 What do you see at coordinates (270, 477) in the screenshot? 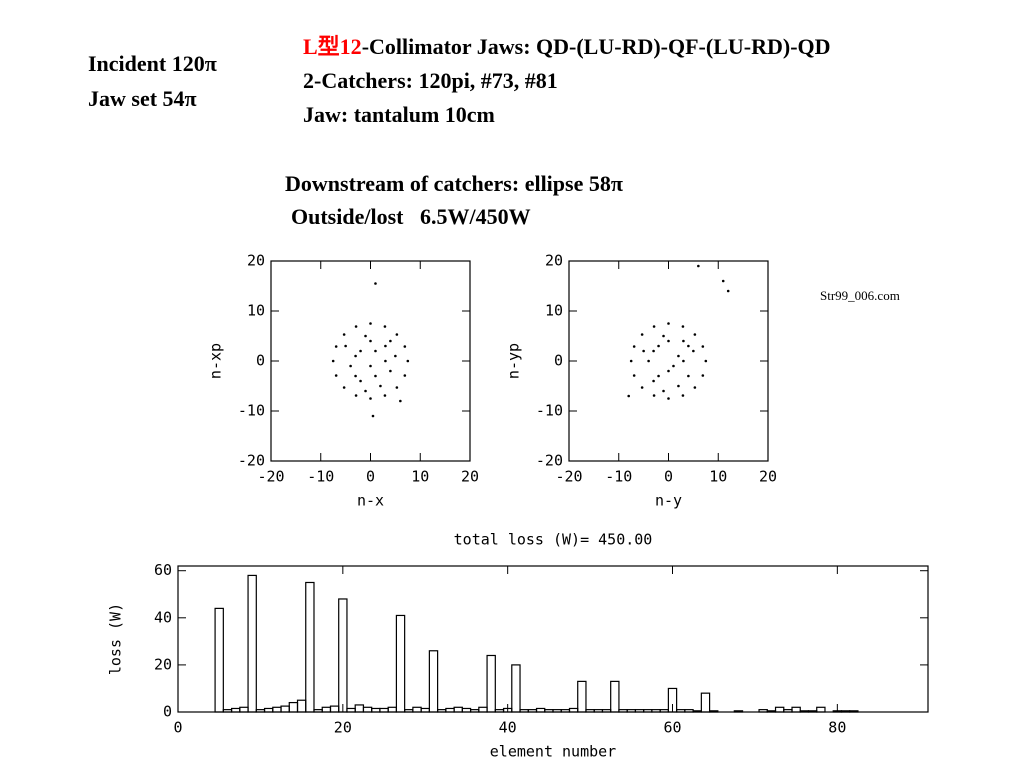
I see `x-tick-label: -20` at bounding box center [270, 477].